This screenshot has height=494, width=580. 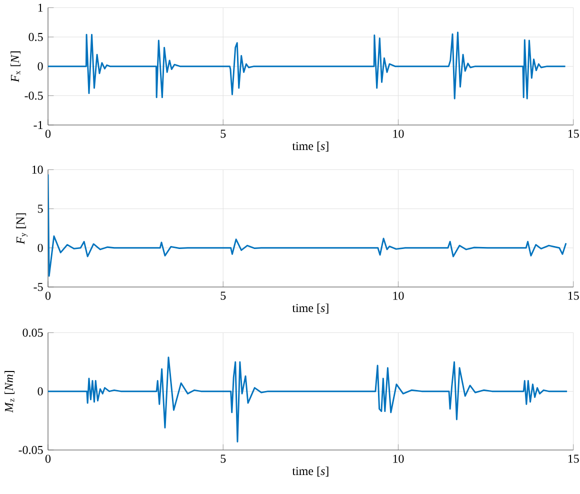 I want to click on line-series, so click(x=307, y=66).